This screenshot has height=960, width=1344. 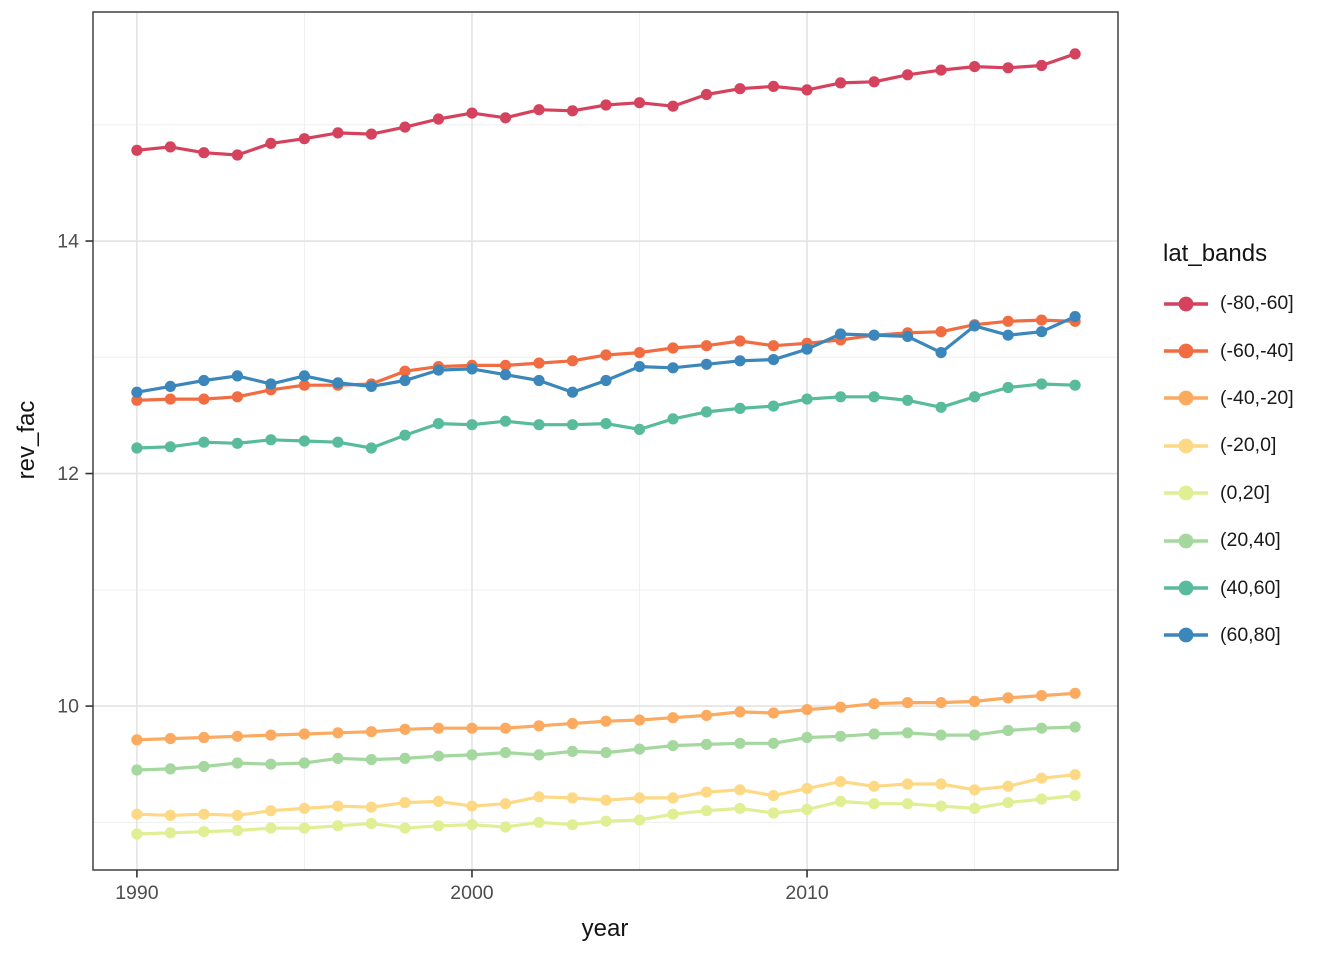 What do you see at coordinates (1228, 635) in the screenshot?
I see `legend-item: (60,80]` at bounding box center [1228, 635].